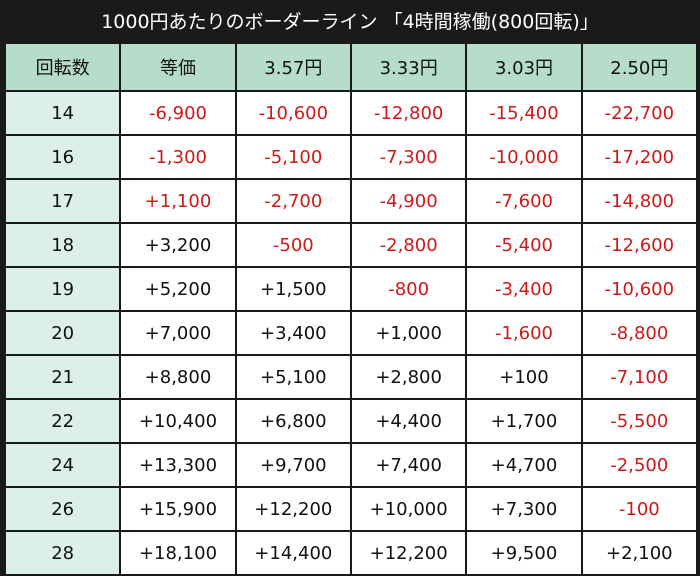 Image resolution: width=700 pixels, height=576 pixels. Describe the element at coordinates (639, 421) in the screenshot. I see `balance-cell: -5,500` at that location.